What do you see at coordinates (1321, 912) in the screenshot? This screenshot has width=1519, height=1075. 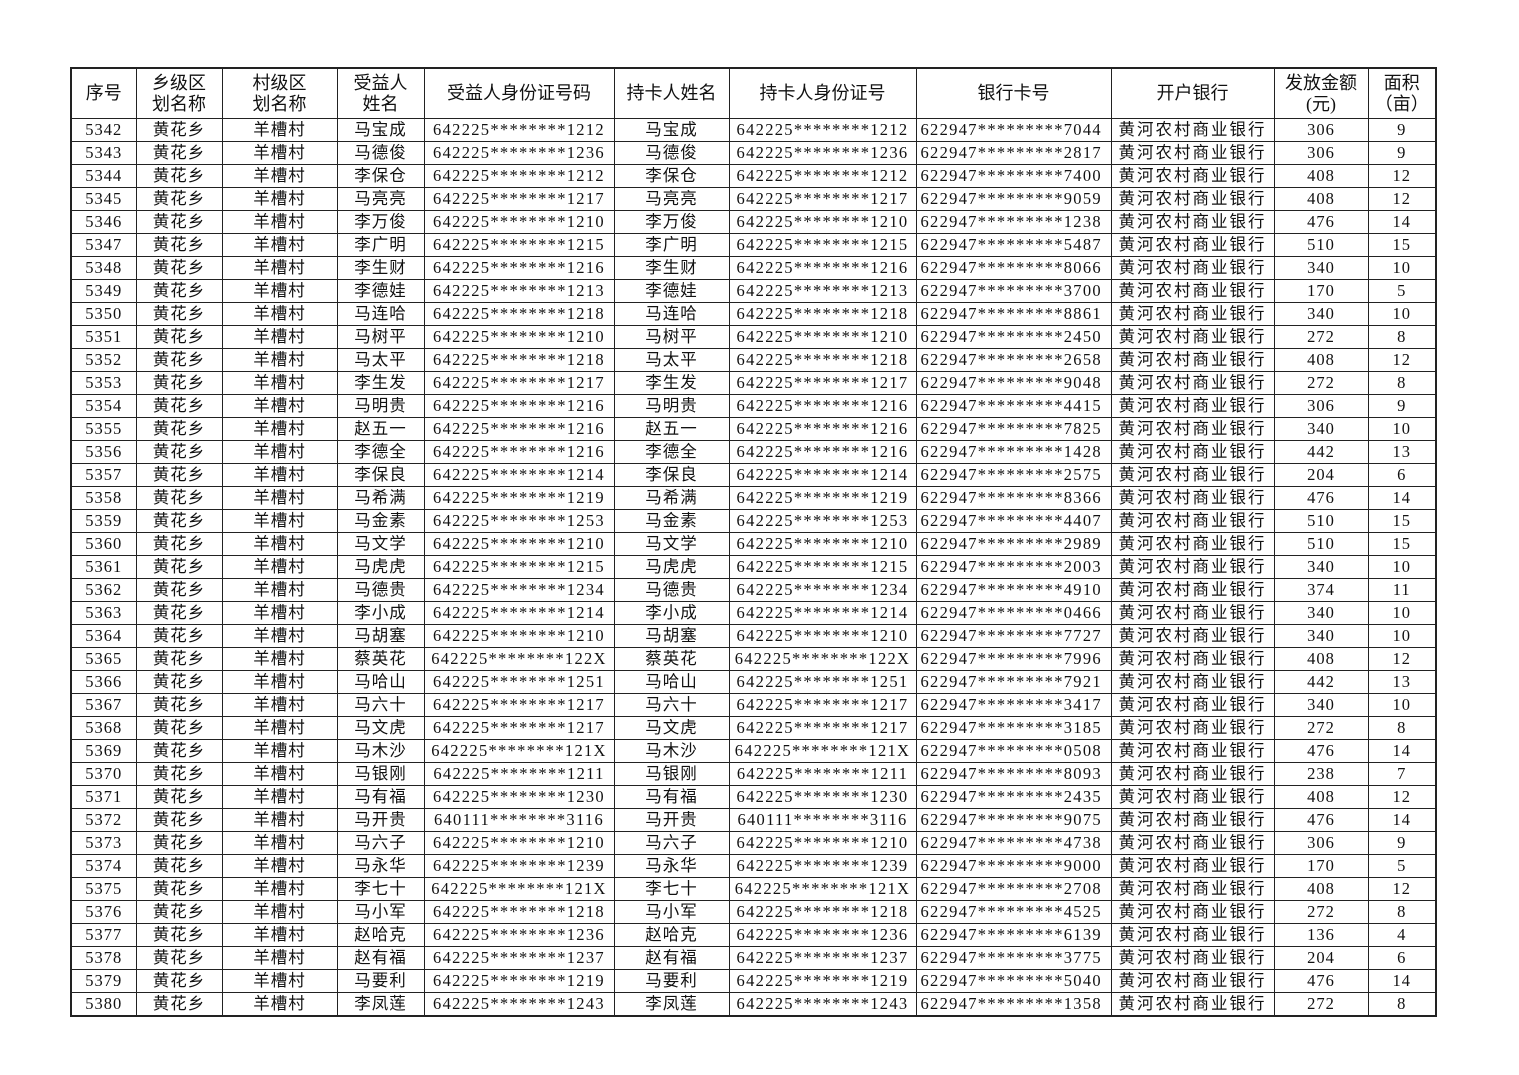 I see `cell-amount: 272` at bounding box center [1321, 912].